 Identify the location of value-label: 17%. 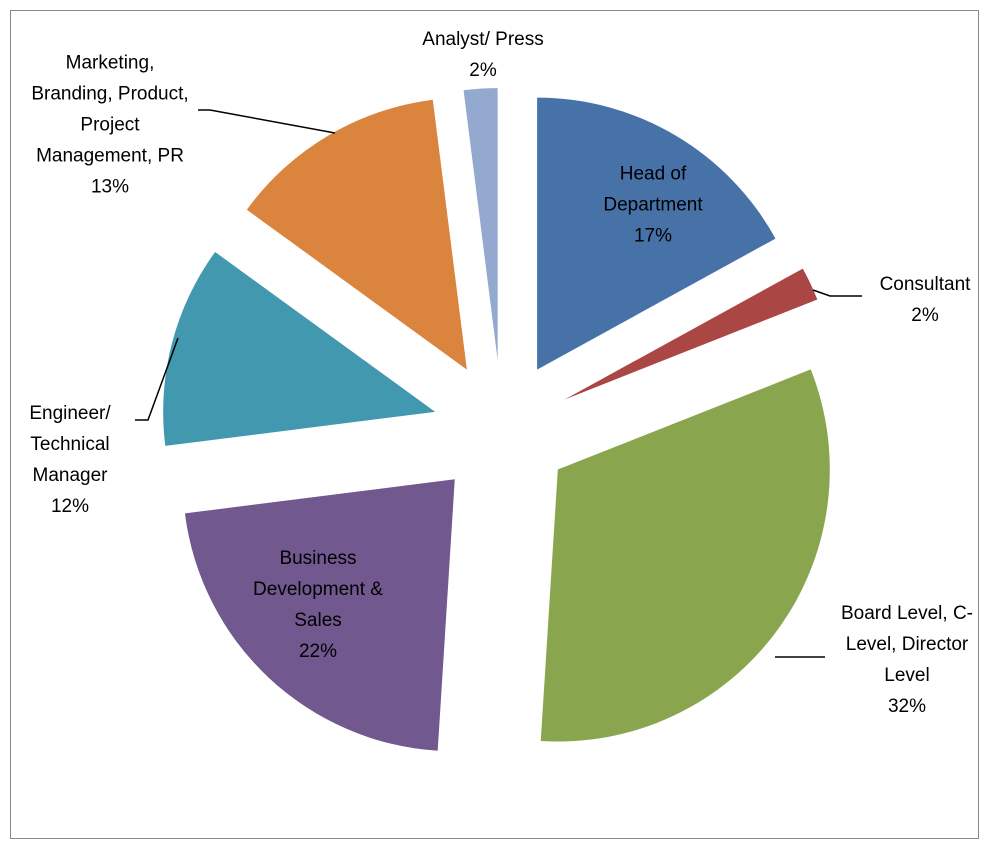
(653, 236).